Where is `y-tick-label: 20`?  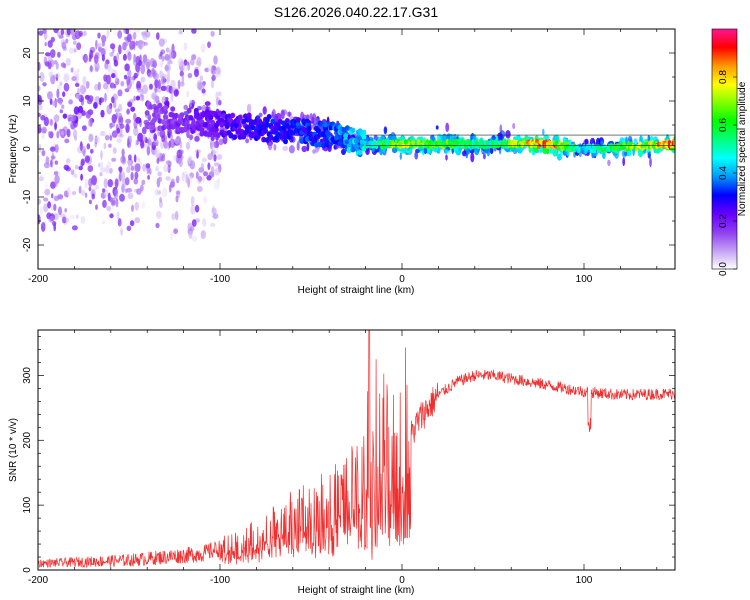
y-tick-label: 20 is located at coordinates (27, 53).